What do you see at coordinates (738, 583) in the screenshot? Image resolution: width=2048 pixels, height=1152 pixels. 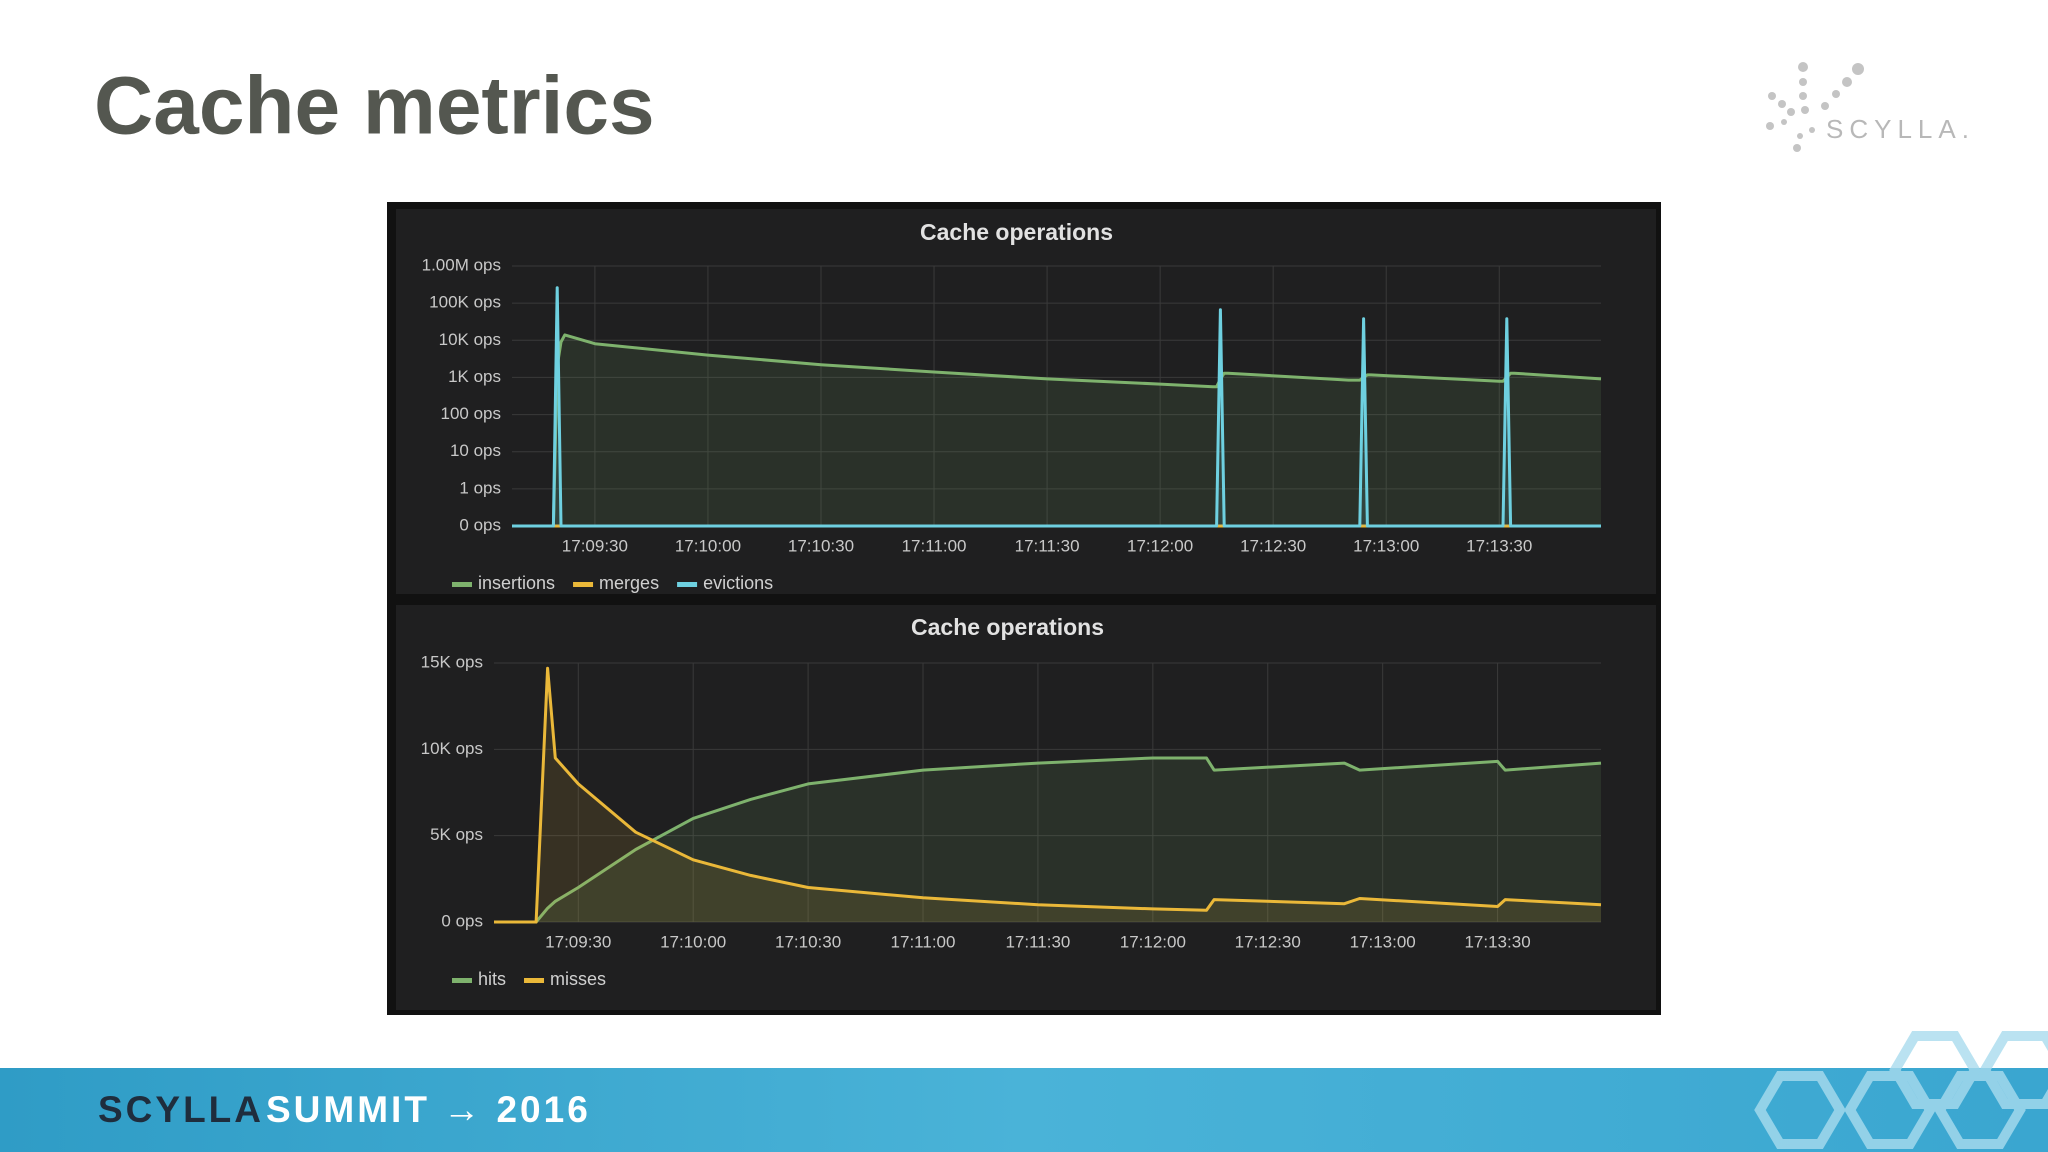 I see `legend-label: evictions` at bounding box center [738, 583].